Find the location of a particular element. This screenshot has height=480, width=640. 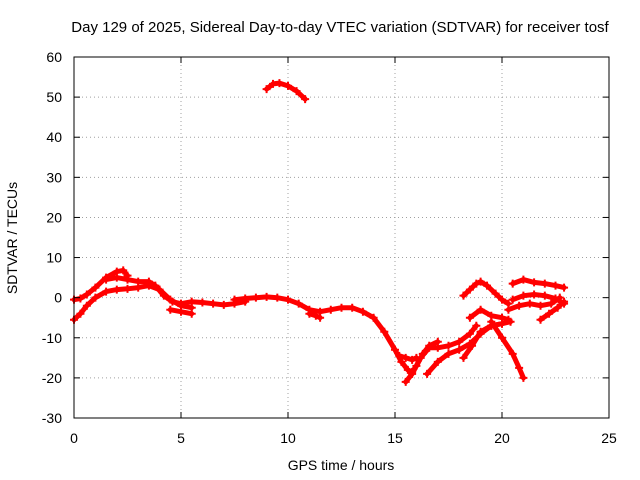

y-tick-label: 10 is located at coordinates (54, 258).